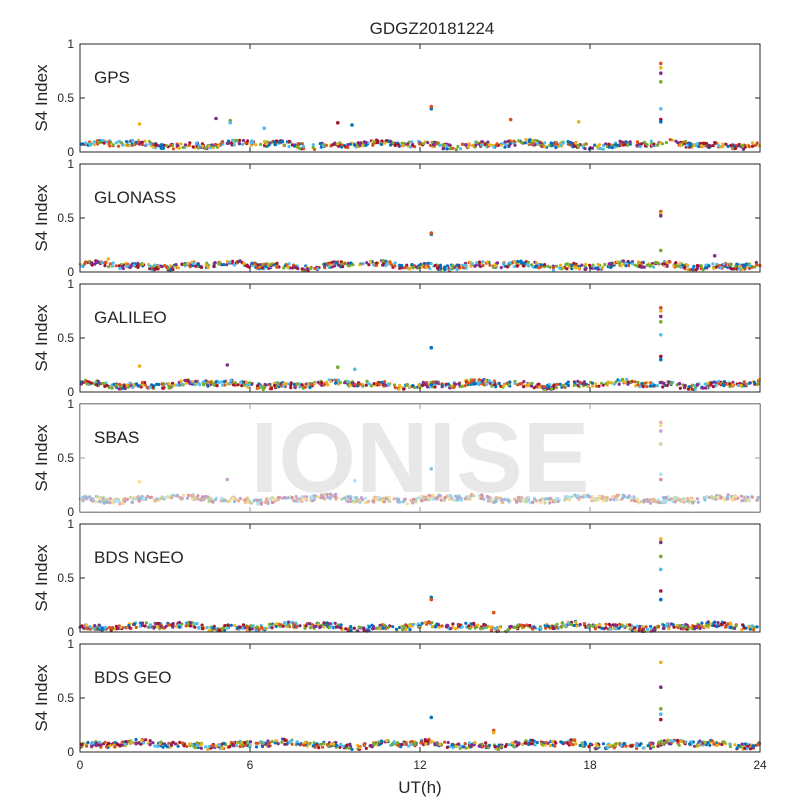 The image size is (800, 805). Describe the element at coordinates (420, 765) in the screenshot. I see `x-tick-label: 12` at that location.